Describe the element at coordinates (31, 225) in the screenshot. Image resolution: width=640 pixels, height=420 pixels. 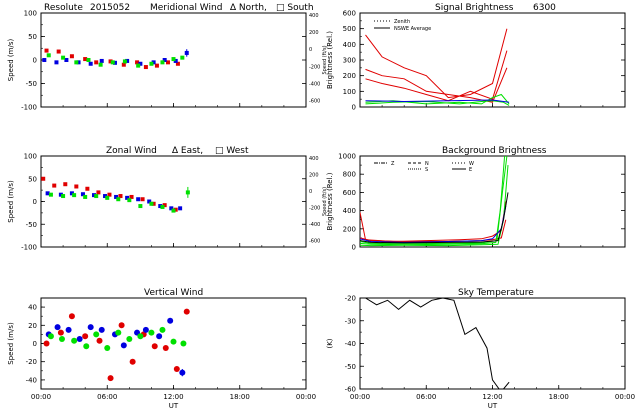
I see `zonal-ytick-label: -50` at that location.